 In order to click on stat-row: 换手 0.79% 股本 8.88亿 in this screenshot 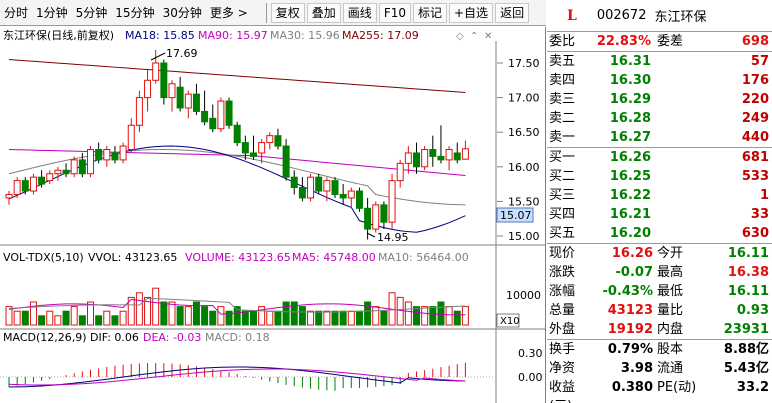, I will do `click(659, 349)`.